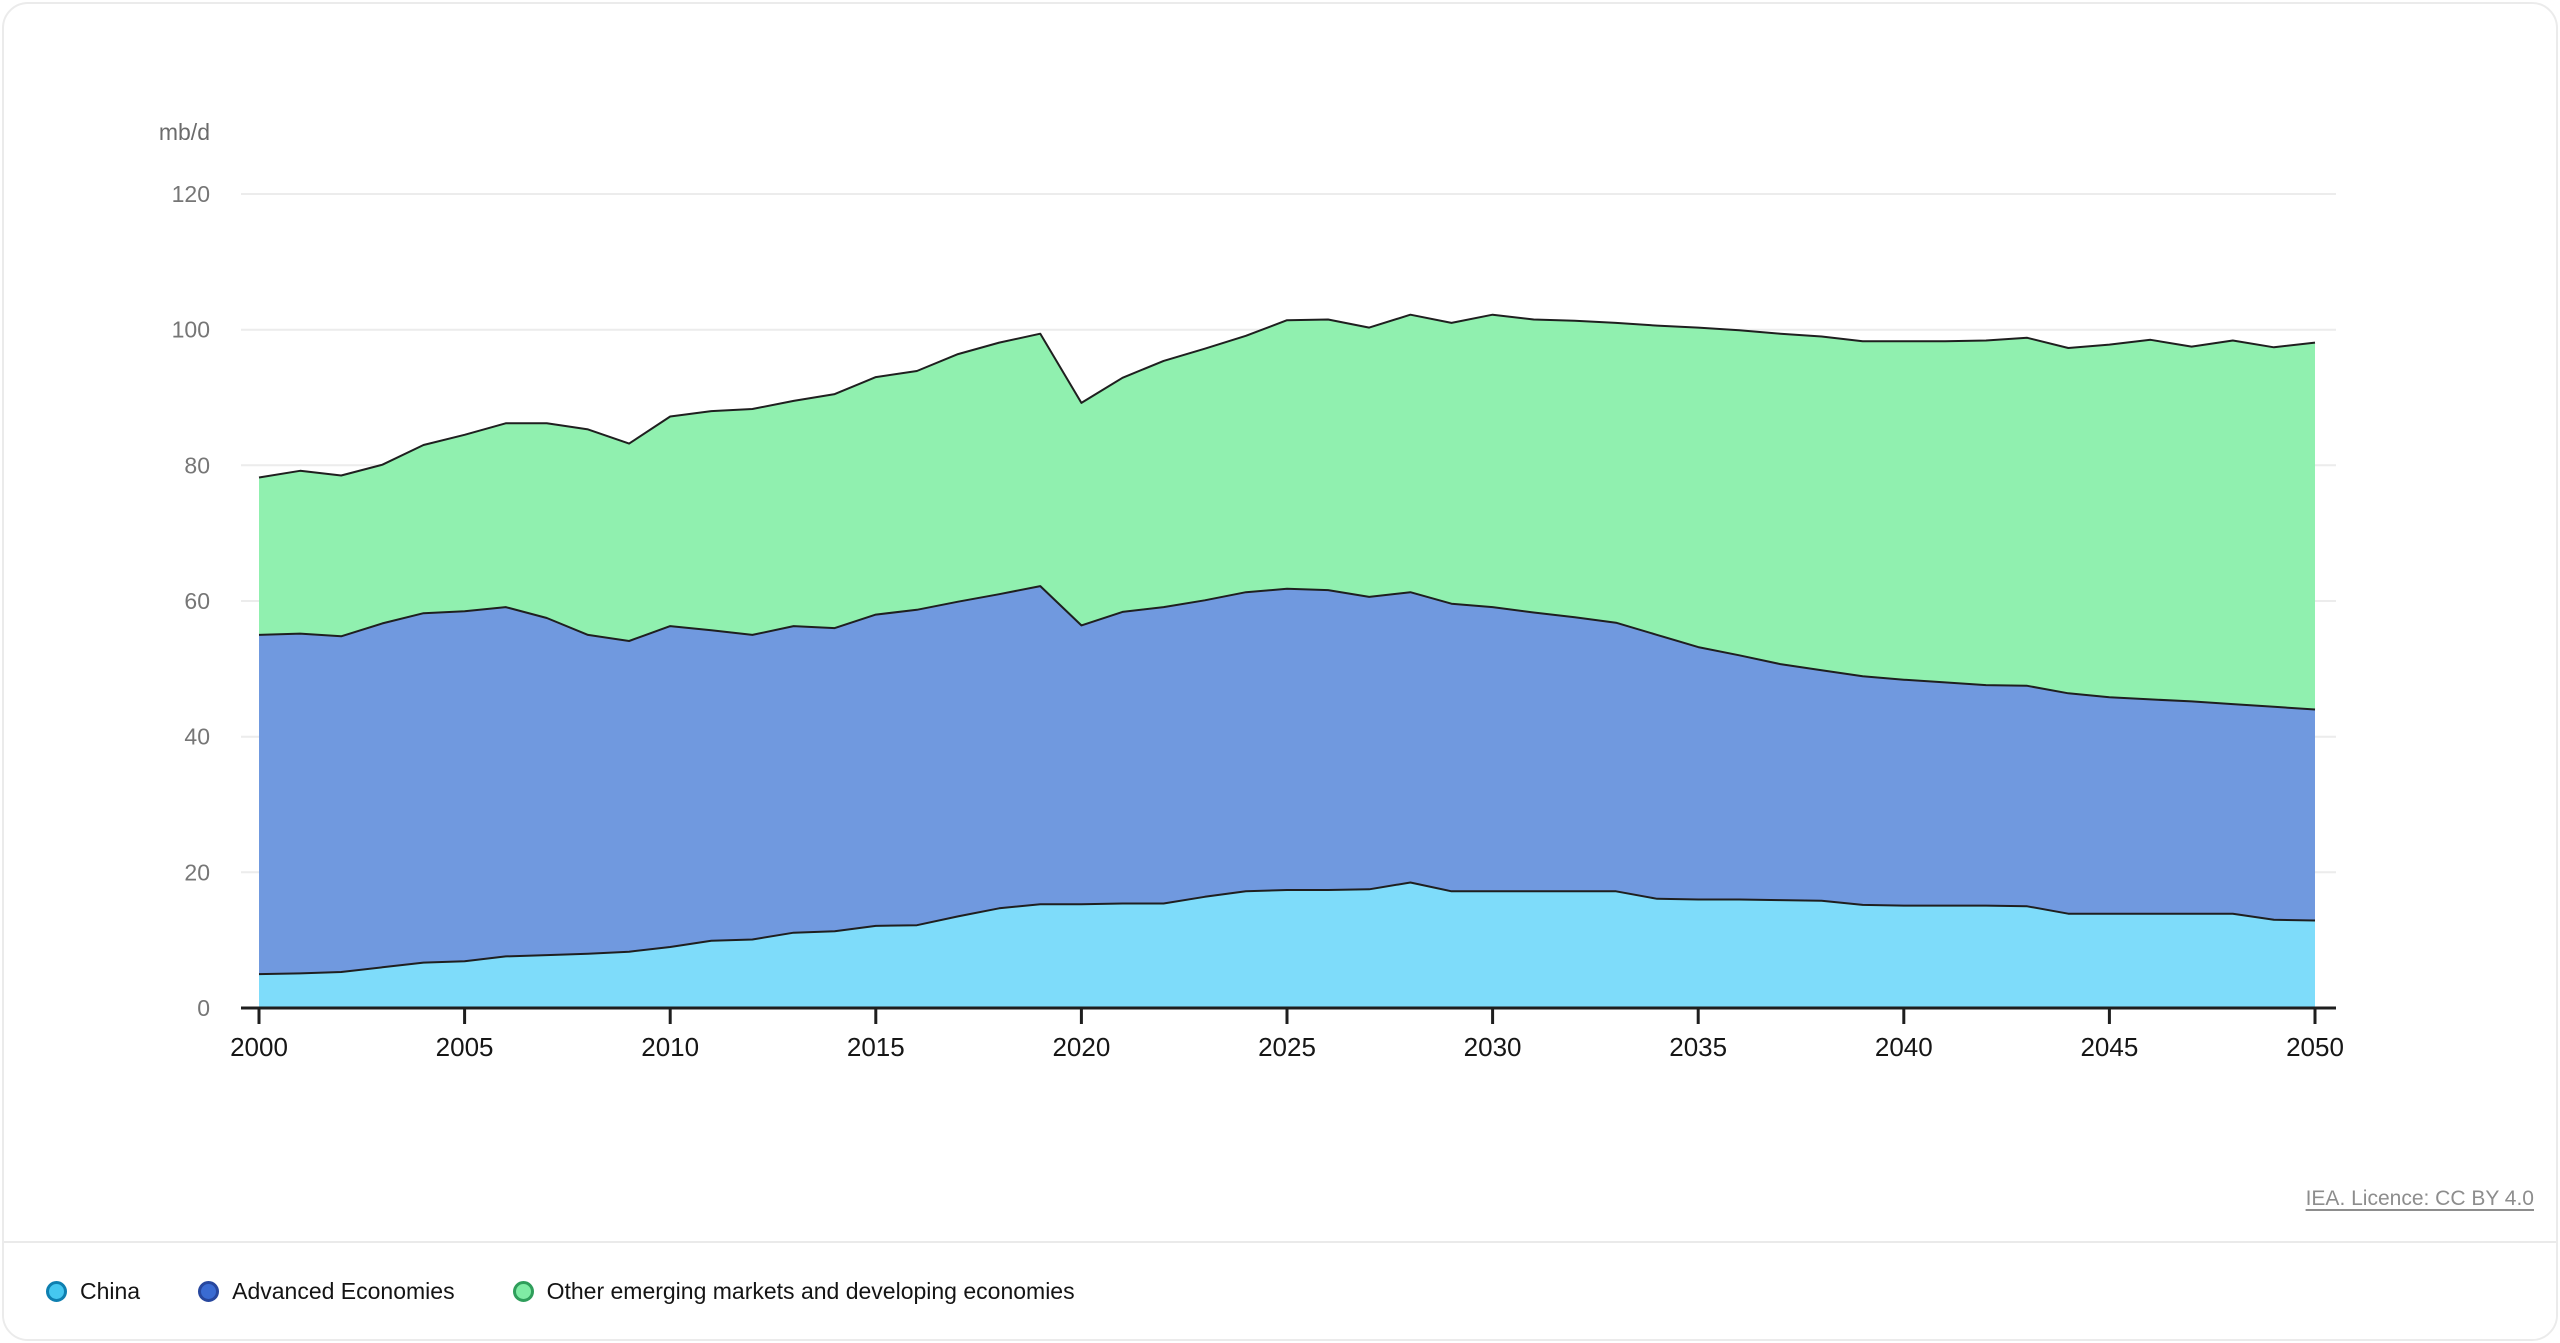 This screenshot has height=1343, width=2560. What do you see at coordinates (197, 465) in the screenshot?
I see `y-tick-label: 80` at bounding box center [197, 465].